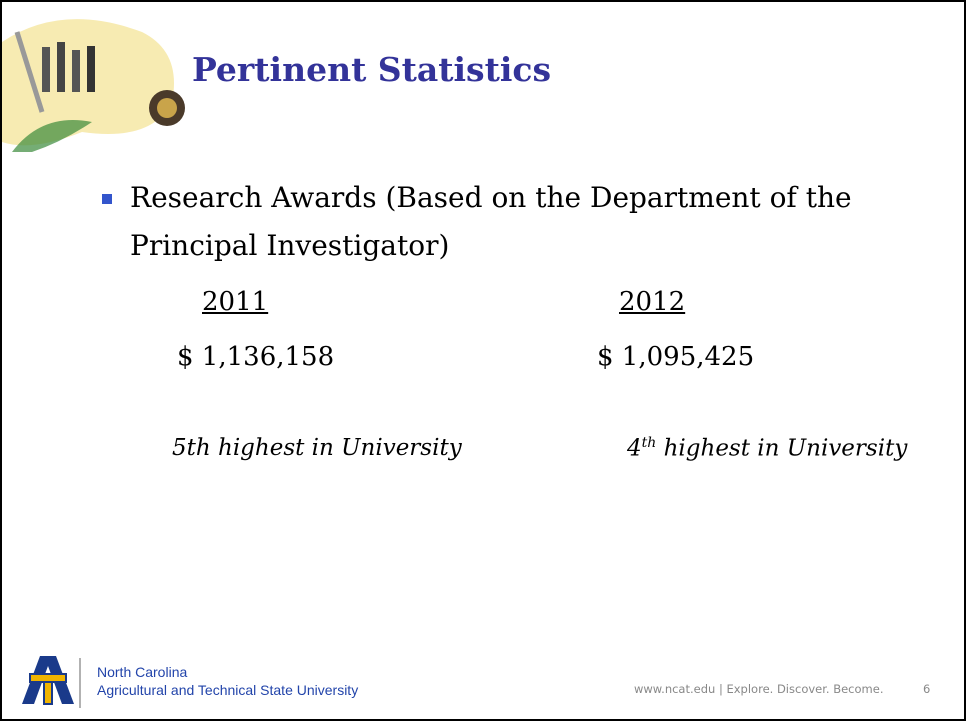  What do you see at coordinates (649, 443) in the screenshot?
I see `rank-suffix: th` at bounding box center [649, 443].